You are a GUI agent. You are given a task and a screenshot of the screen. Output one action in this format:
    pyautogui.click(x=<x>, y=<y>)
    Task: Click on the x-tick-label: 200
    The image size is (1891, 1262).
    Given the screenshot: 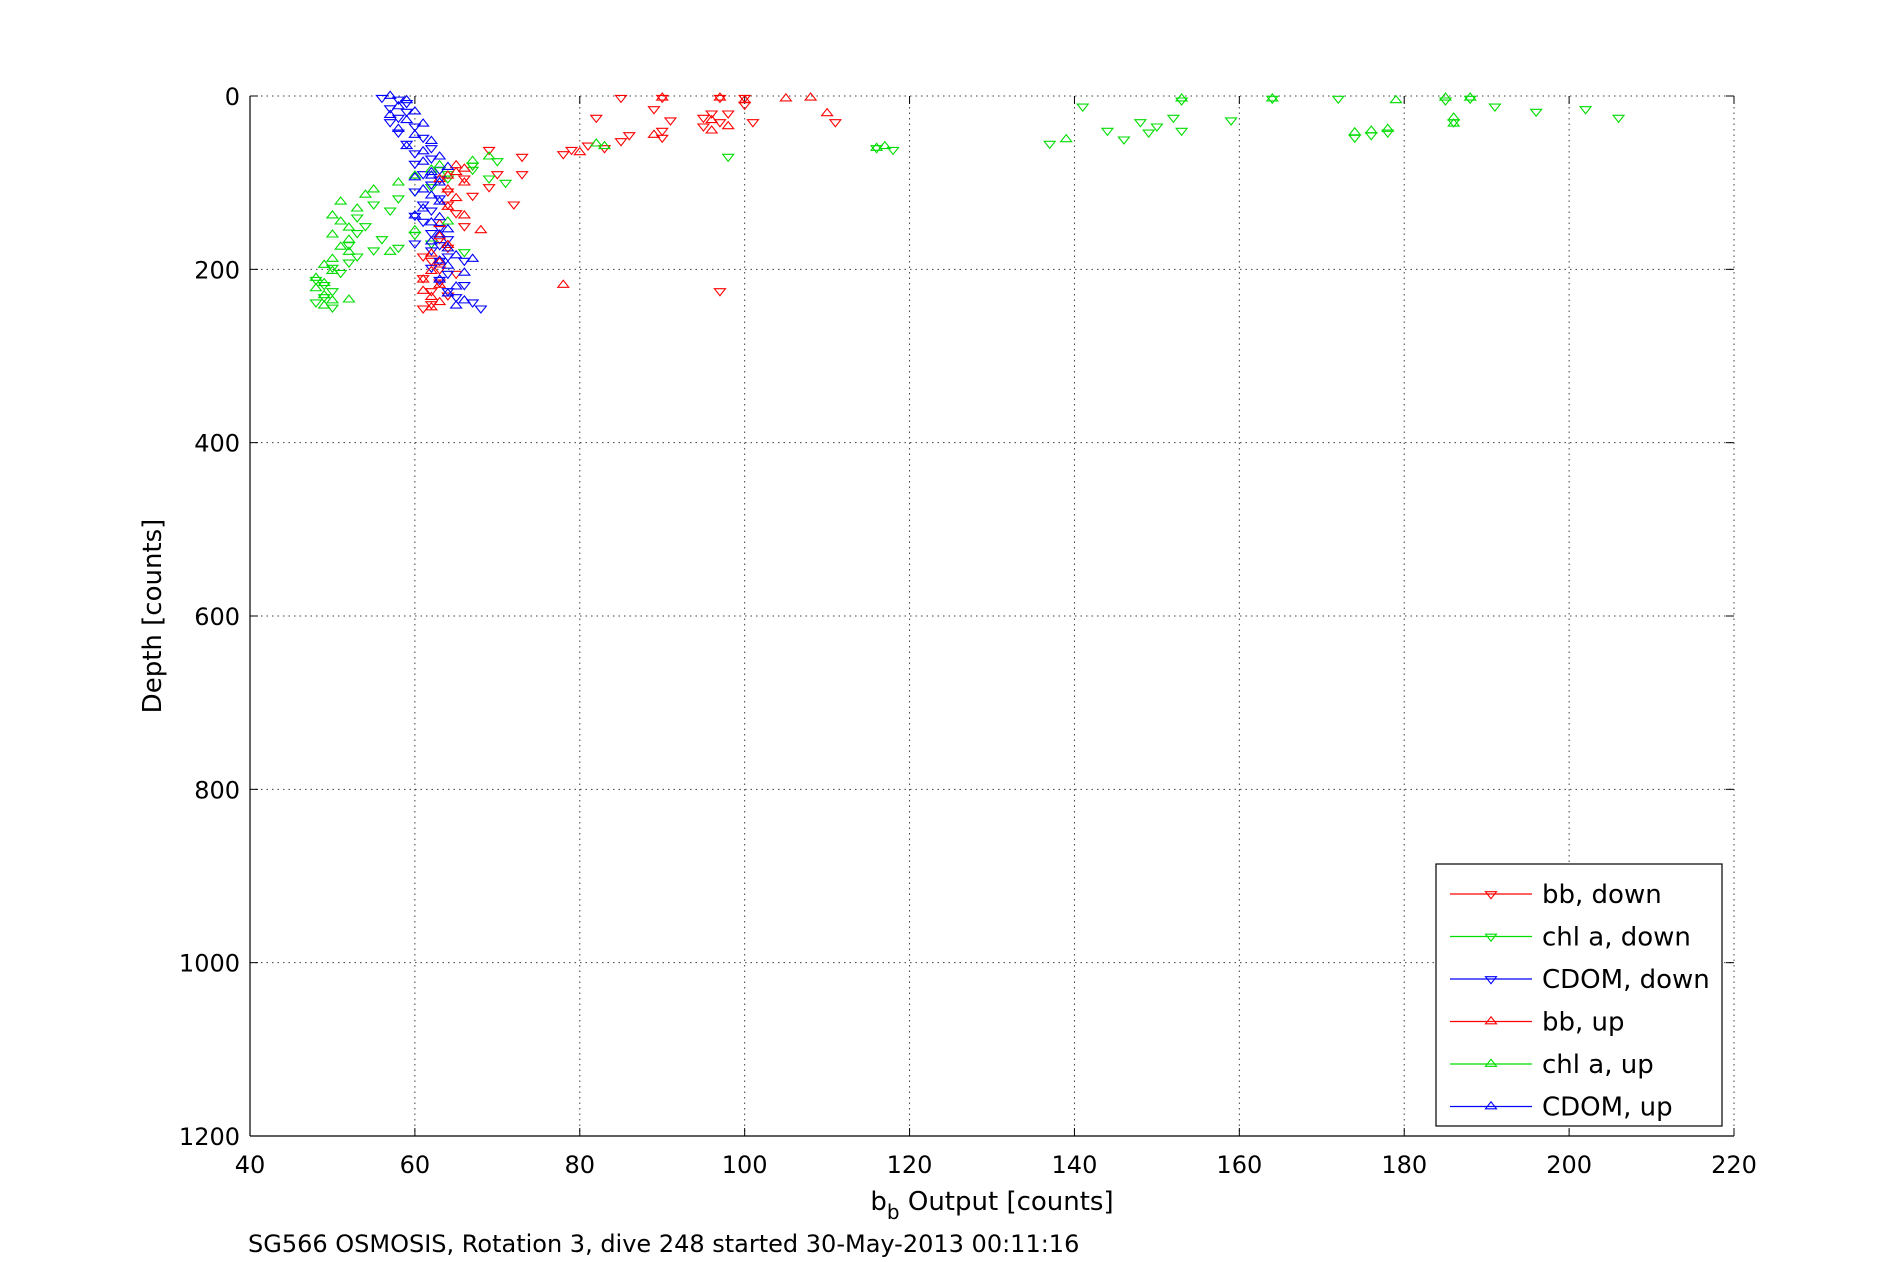 What is the action you would take?
    pyautogui.click(x=1569, y=1165)
    